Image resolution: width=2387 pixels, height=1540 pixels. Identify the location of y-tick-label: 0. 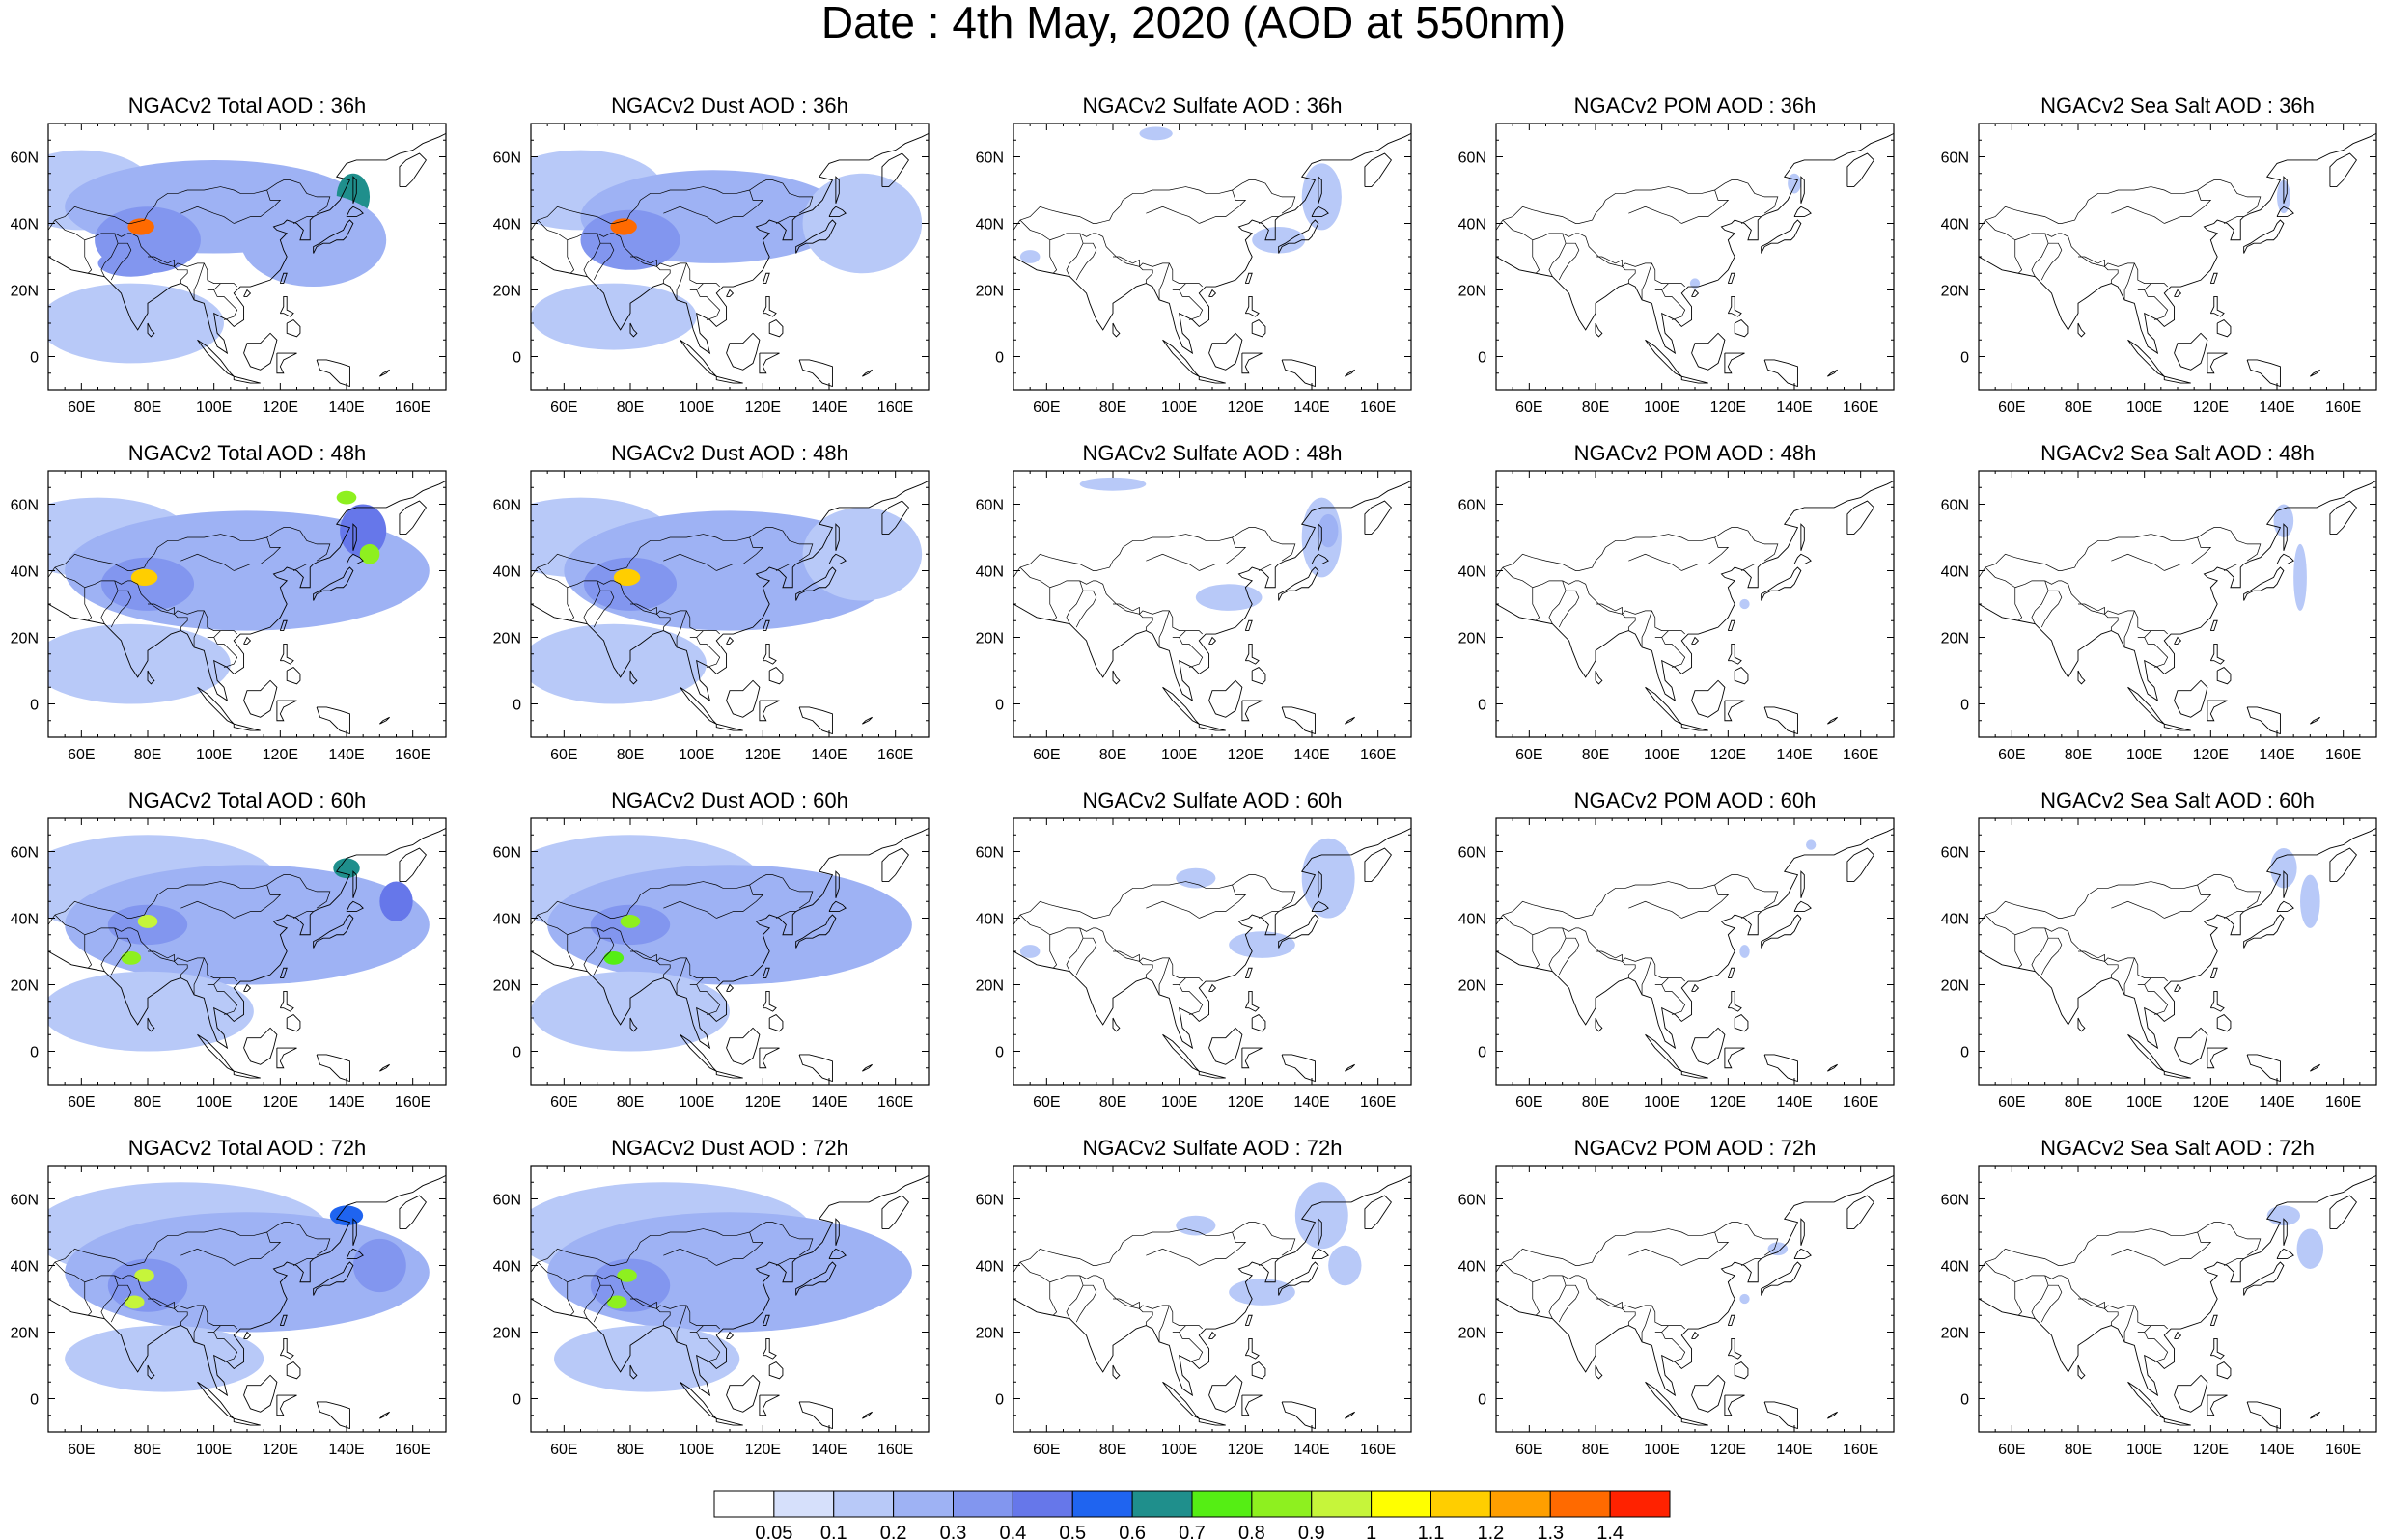
(999, 358).